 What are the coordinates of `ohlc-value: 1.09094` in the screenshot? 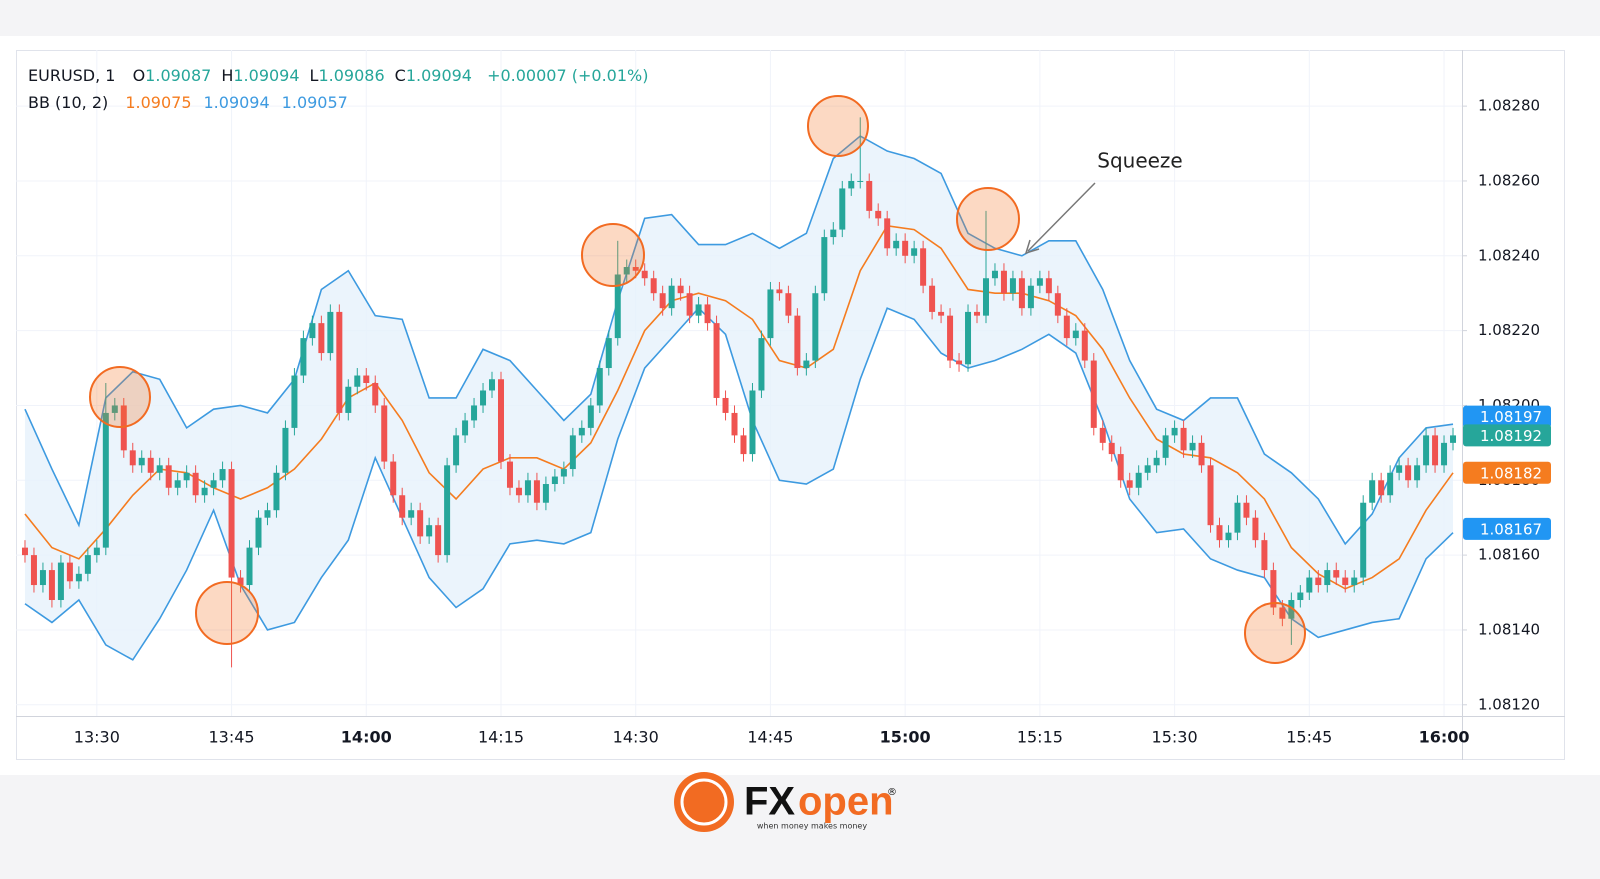 It's located at (438, 75).